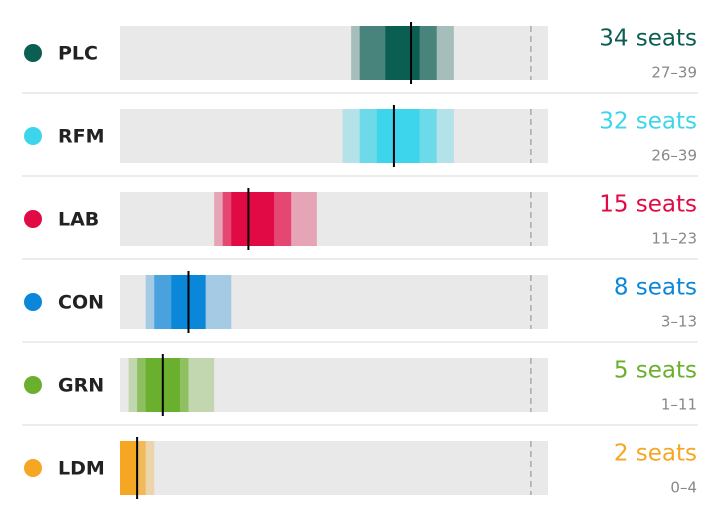  Describe the element at coordinates (674, 73) in the screenshot. I see `range-label: 27–39` at that location.